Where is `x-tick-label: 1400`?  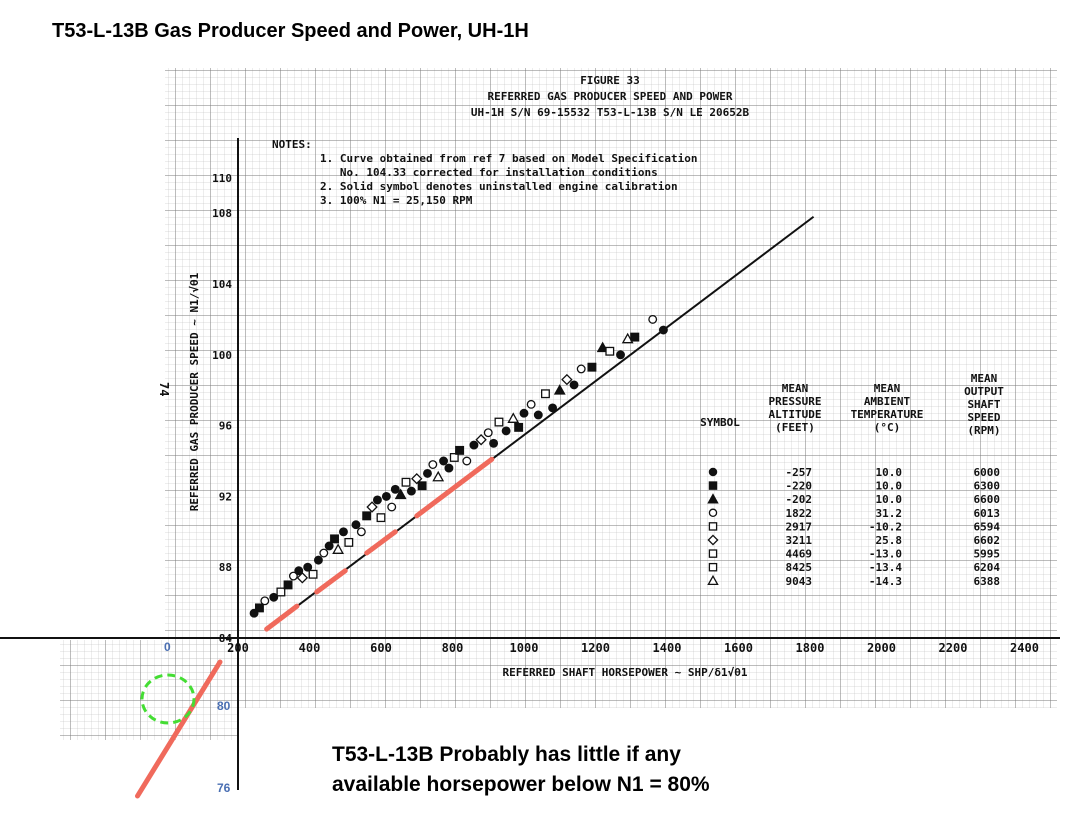 x-tick-label: 1400 is located at coordinates (667, 648).